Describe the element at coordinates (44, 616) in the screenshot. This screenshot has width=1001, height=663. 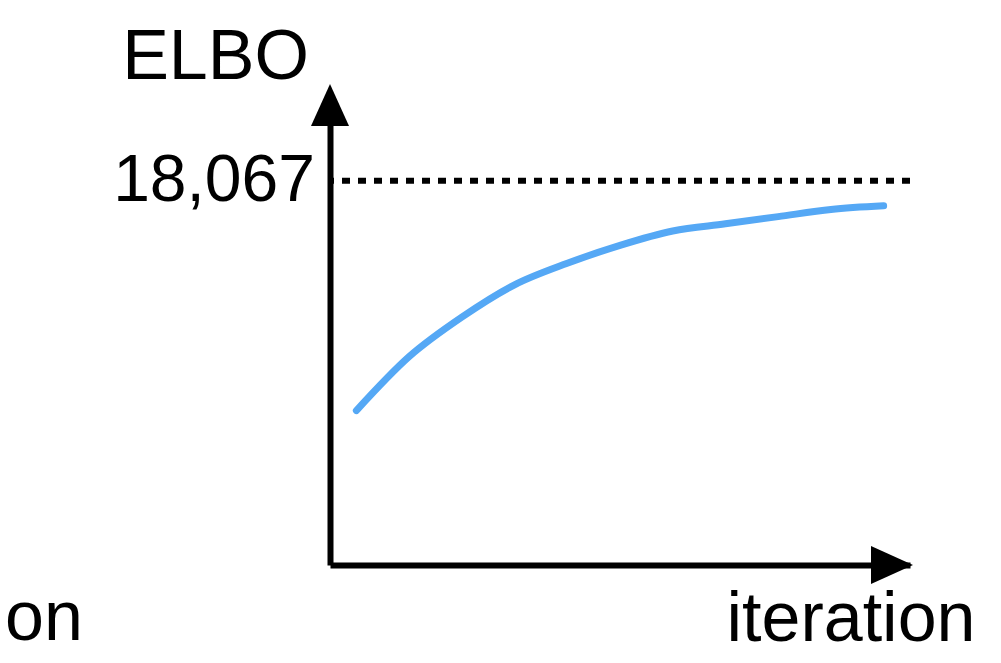
I see `text: on` at that location.